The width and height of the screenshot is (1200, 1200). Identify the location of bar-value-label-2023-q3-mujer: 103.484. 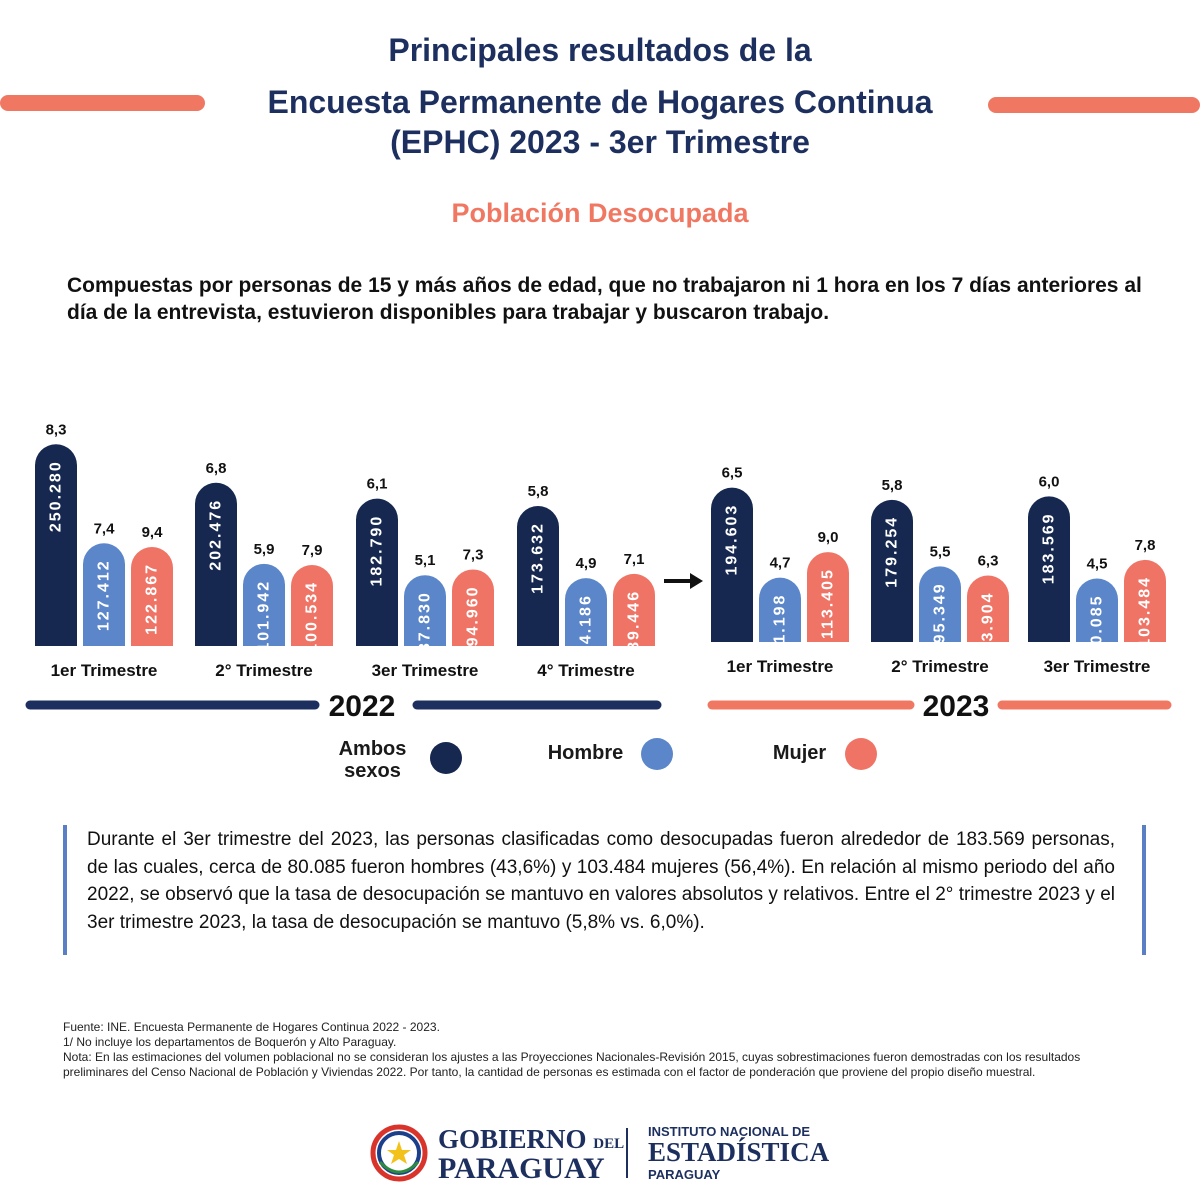
(1145, 612).